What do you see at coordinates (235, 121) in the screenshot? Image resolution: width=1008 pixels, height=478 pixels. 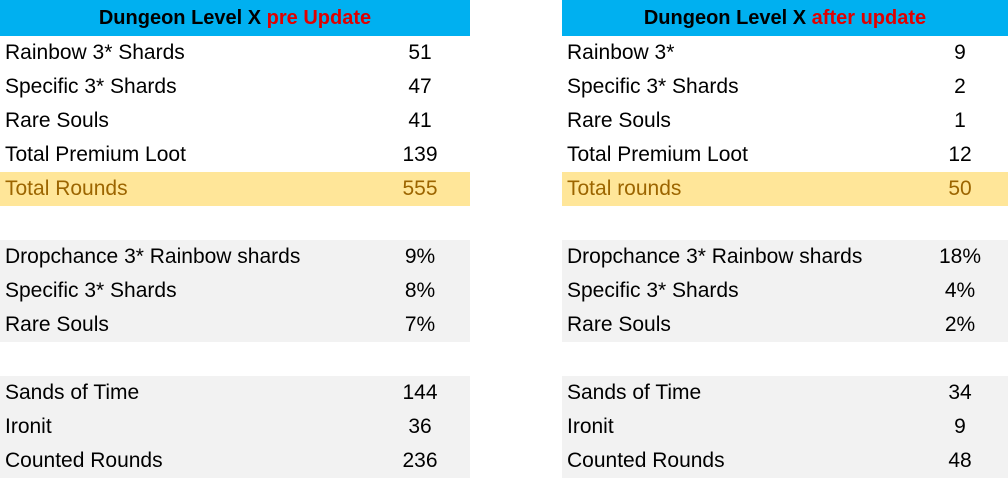 I see `table-row: Rare Souls 41` at bounding box center [235, 121].